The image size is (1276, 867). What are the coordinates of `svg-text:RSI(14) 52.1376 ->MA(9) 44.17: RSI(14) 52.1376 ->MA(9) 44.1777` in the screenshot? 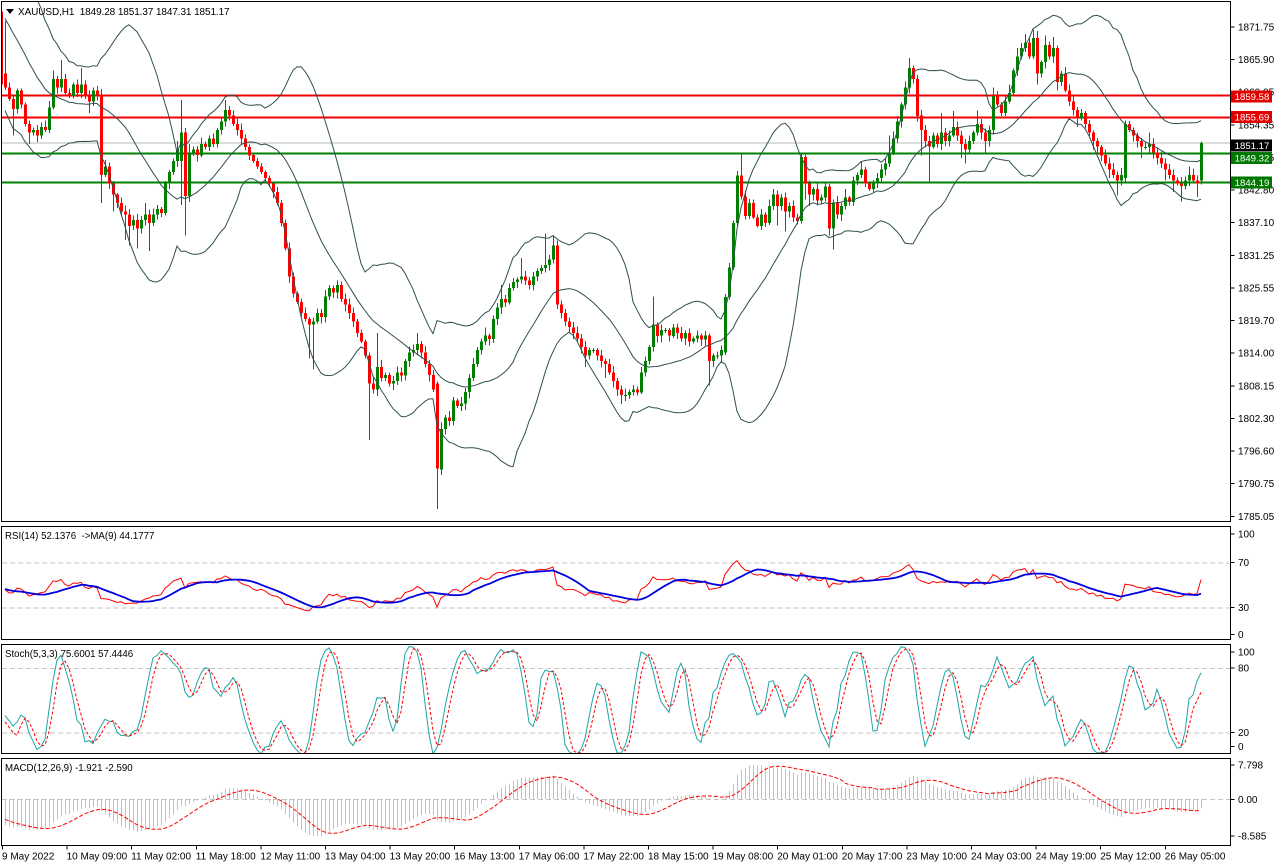 It's located at (79, 536).